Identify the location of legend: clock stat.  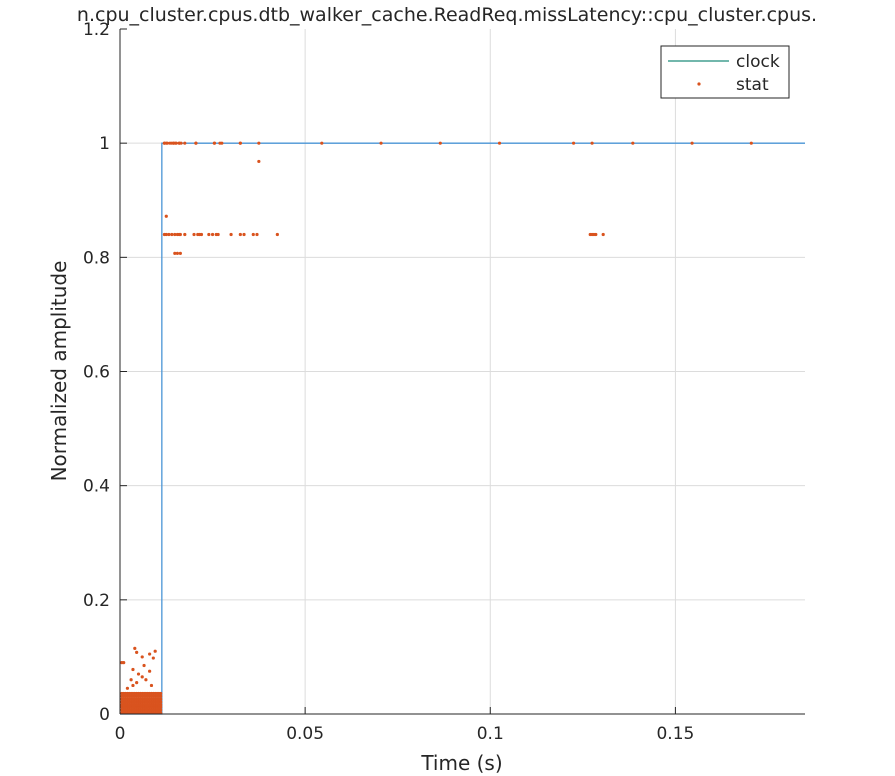
(725, 72).